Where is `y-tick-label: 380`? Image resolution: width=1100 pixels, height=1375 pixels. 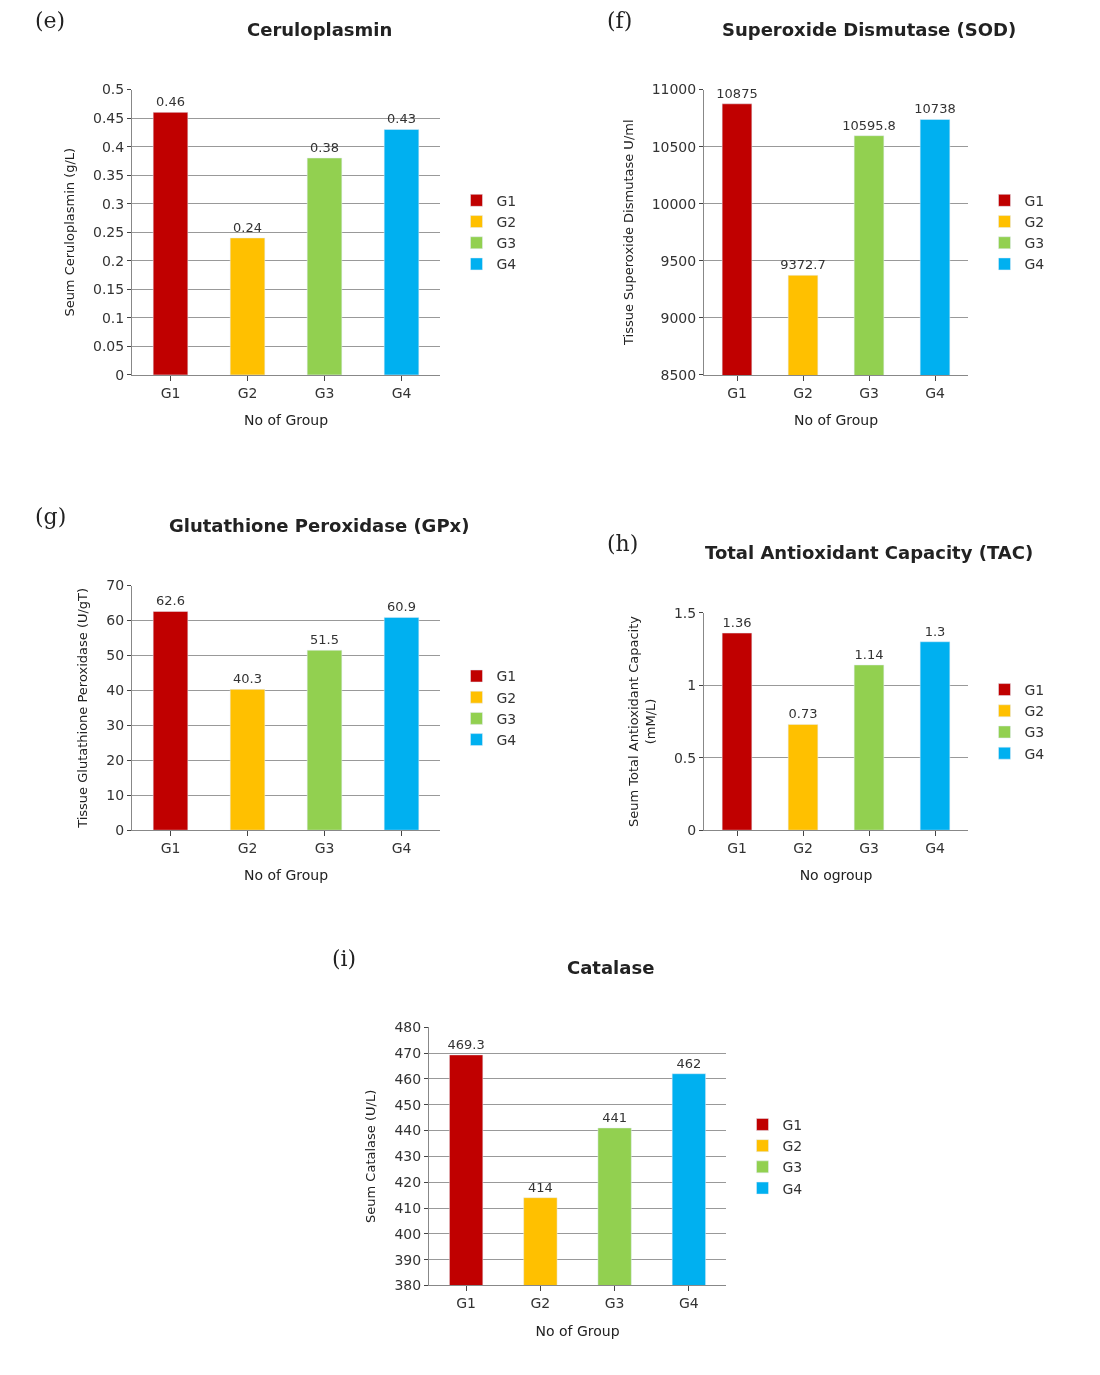 y-tick-label: 380 is located at coordinates (408, 1285).